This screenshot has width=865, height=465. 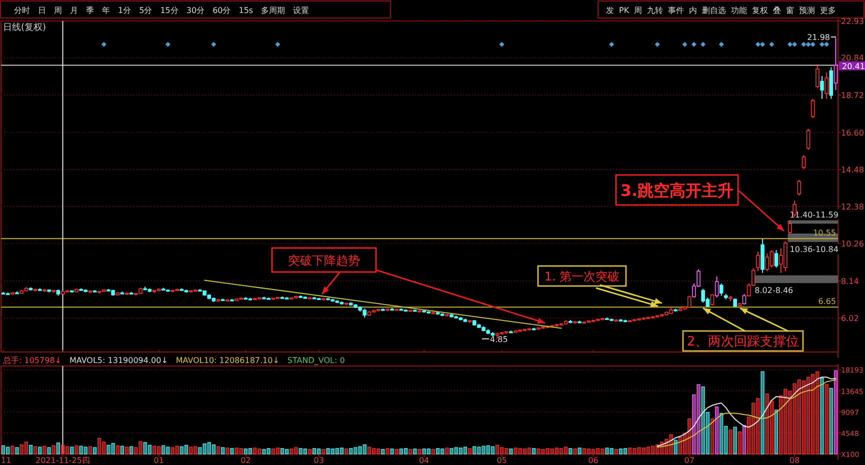 I want to click on y-tick-label: 18.72, so click(x=852, y=95).